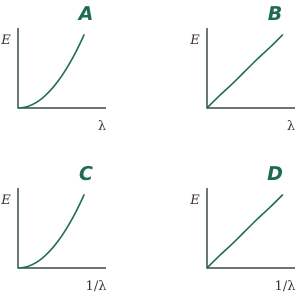 The height and width of the screenshot is (296, 300). What do you see at coordinates (275, 174) in the screenshot?
I see `chart-title: D` at bounding box center [275, 174].